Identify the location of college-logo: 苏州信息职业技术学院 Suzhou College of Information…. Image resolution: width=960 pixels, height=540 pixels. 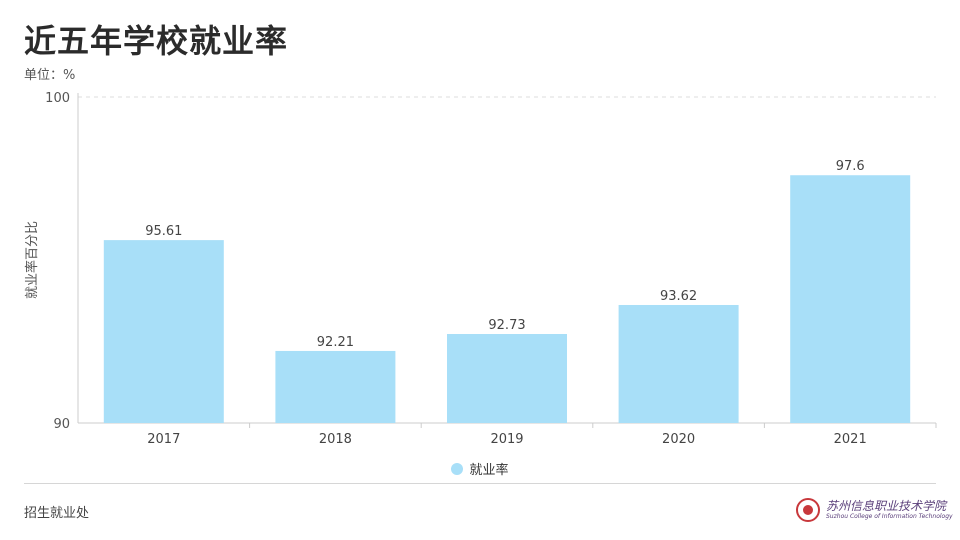
(874, 511).